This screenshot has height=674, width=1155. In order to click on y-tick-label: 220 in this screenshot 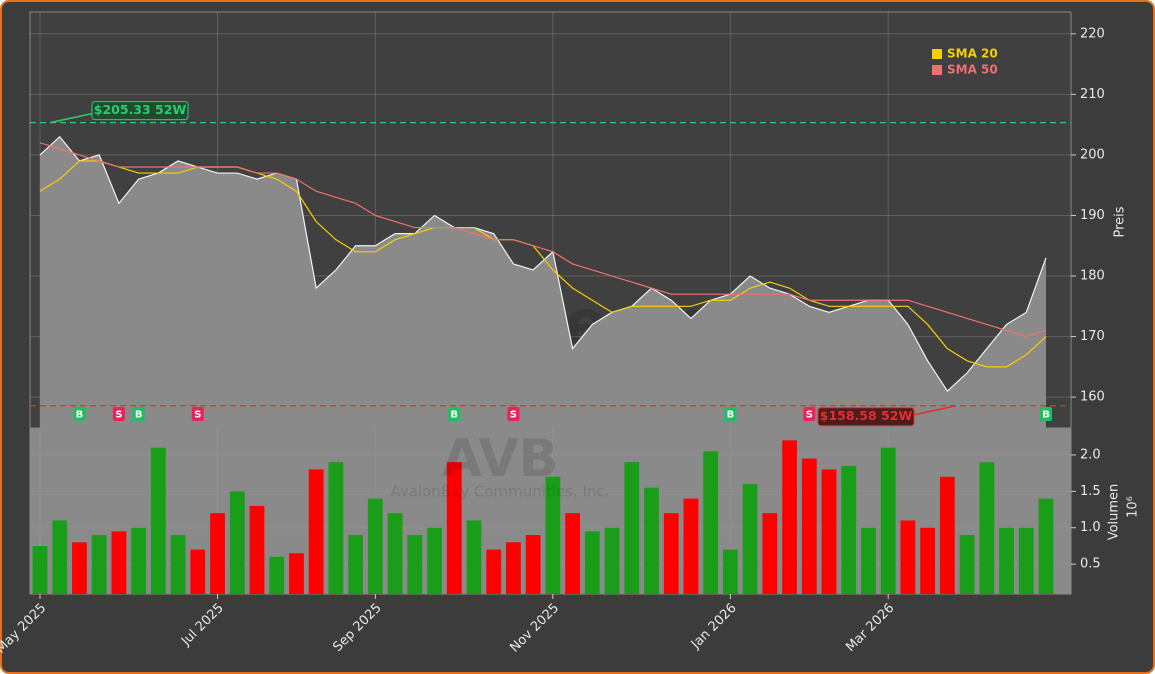, I will do `click(1092, 33)`.